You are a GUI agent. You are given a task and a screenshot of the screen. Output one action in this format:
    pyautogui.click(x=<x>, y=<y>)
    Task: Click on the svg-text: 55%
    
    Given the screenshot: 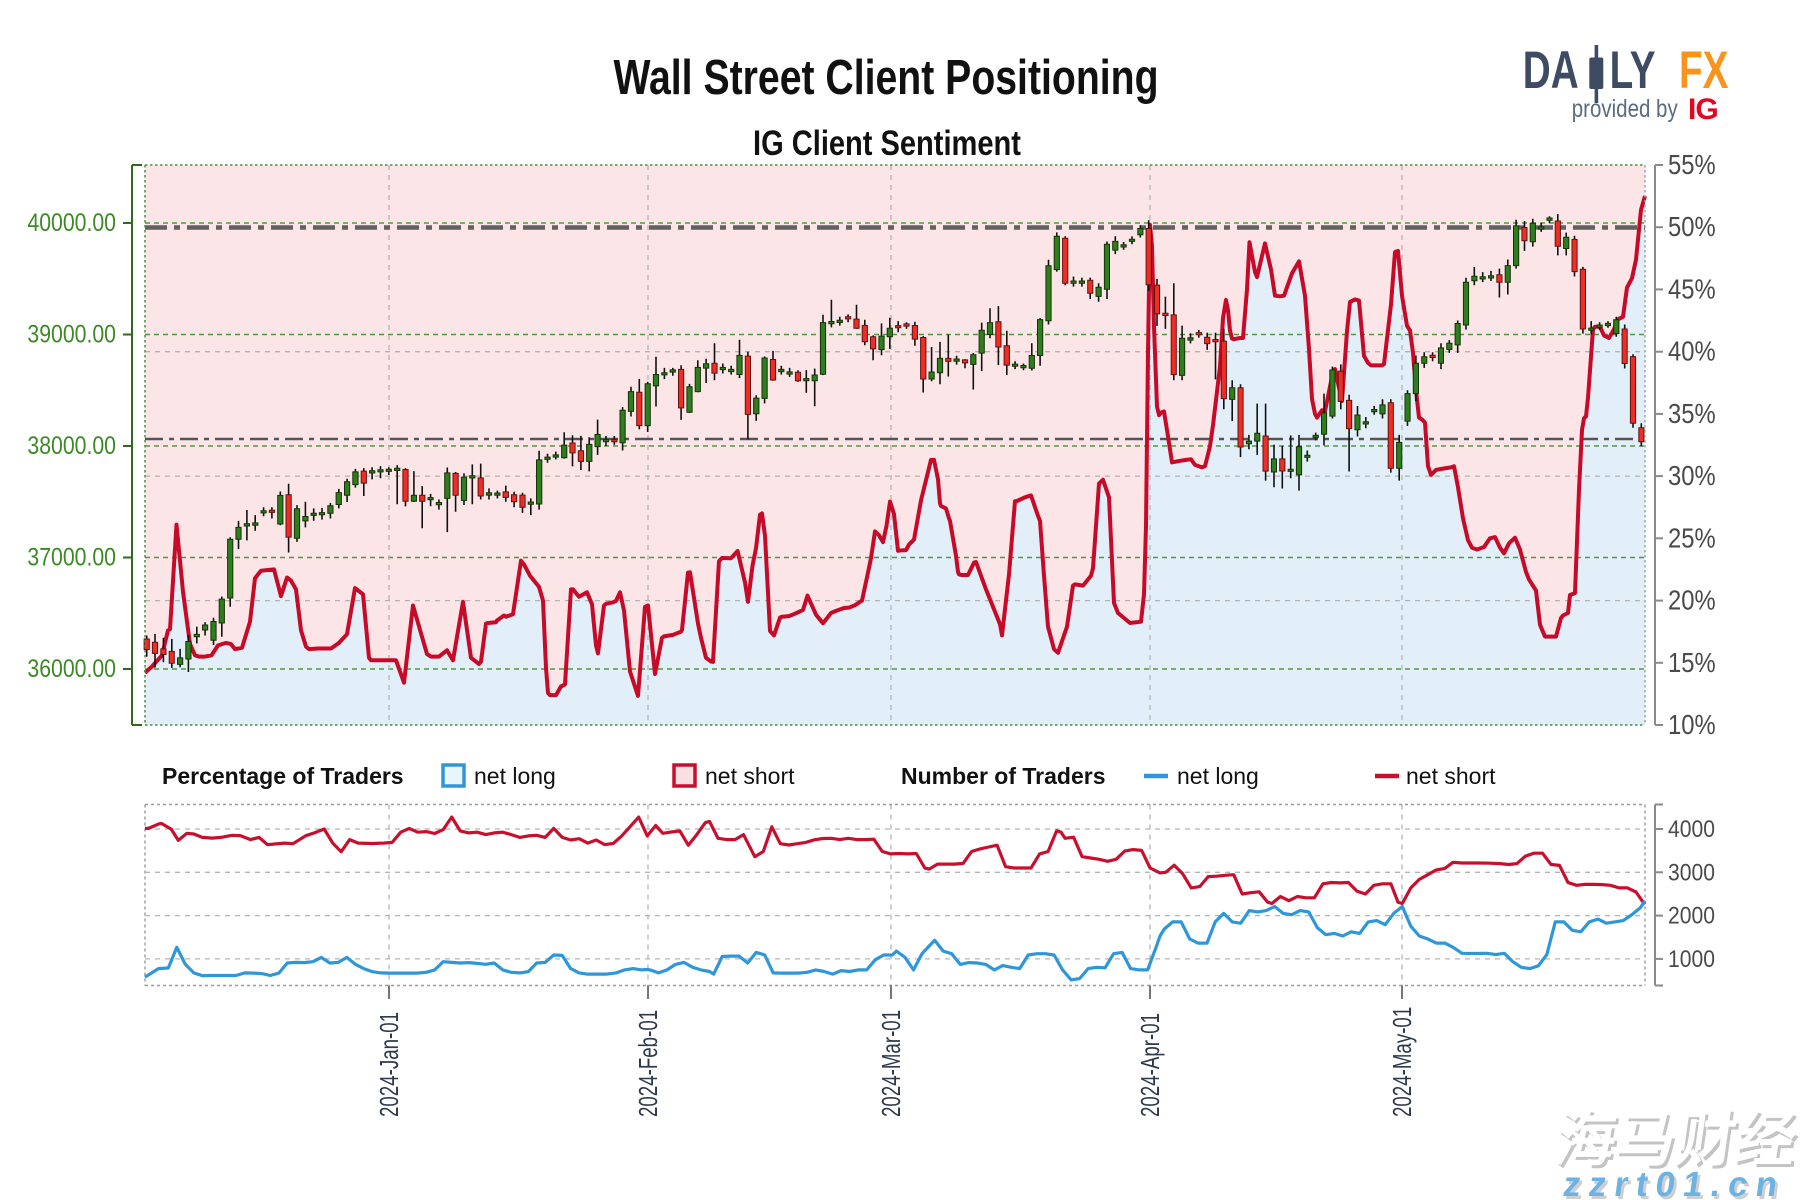 What is the action you would take?
    pyautogui.click(x=1692, y=164)
    